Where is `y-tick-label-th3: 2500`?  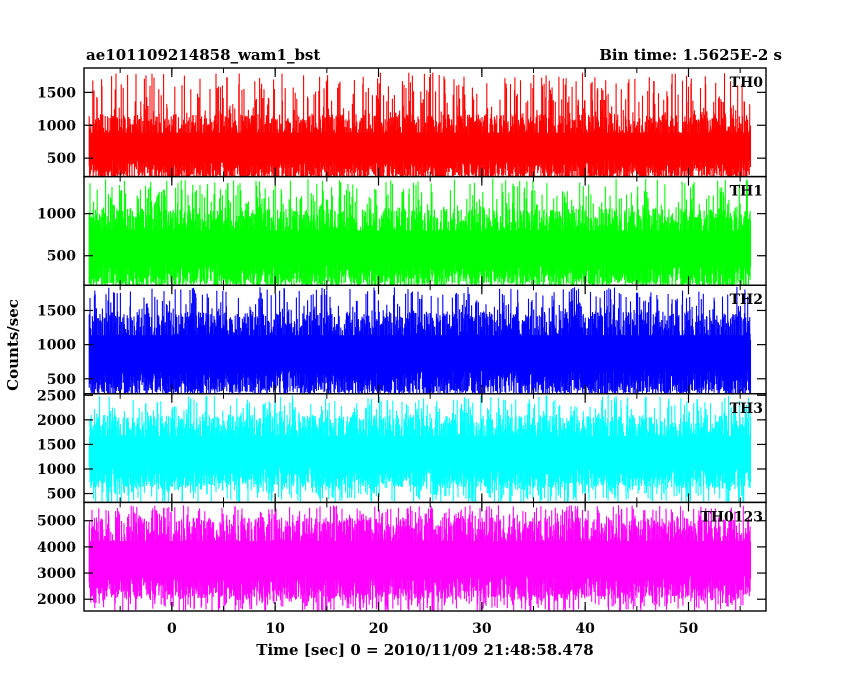 y-tick-label-th3: 2500 is located at coordinates (56, 396).